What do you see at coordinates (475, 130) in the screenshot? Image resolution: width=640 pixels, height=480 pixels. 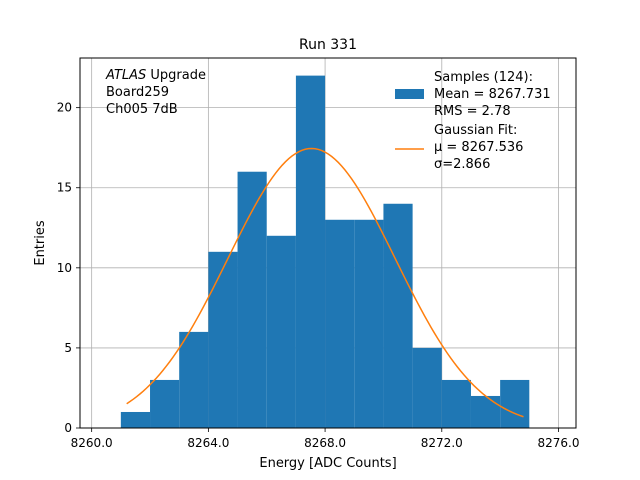 I see `legend-fit-text: Gaussian Fit:` at bounding box center [475, 130].